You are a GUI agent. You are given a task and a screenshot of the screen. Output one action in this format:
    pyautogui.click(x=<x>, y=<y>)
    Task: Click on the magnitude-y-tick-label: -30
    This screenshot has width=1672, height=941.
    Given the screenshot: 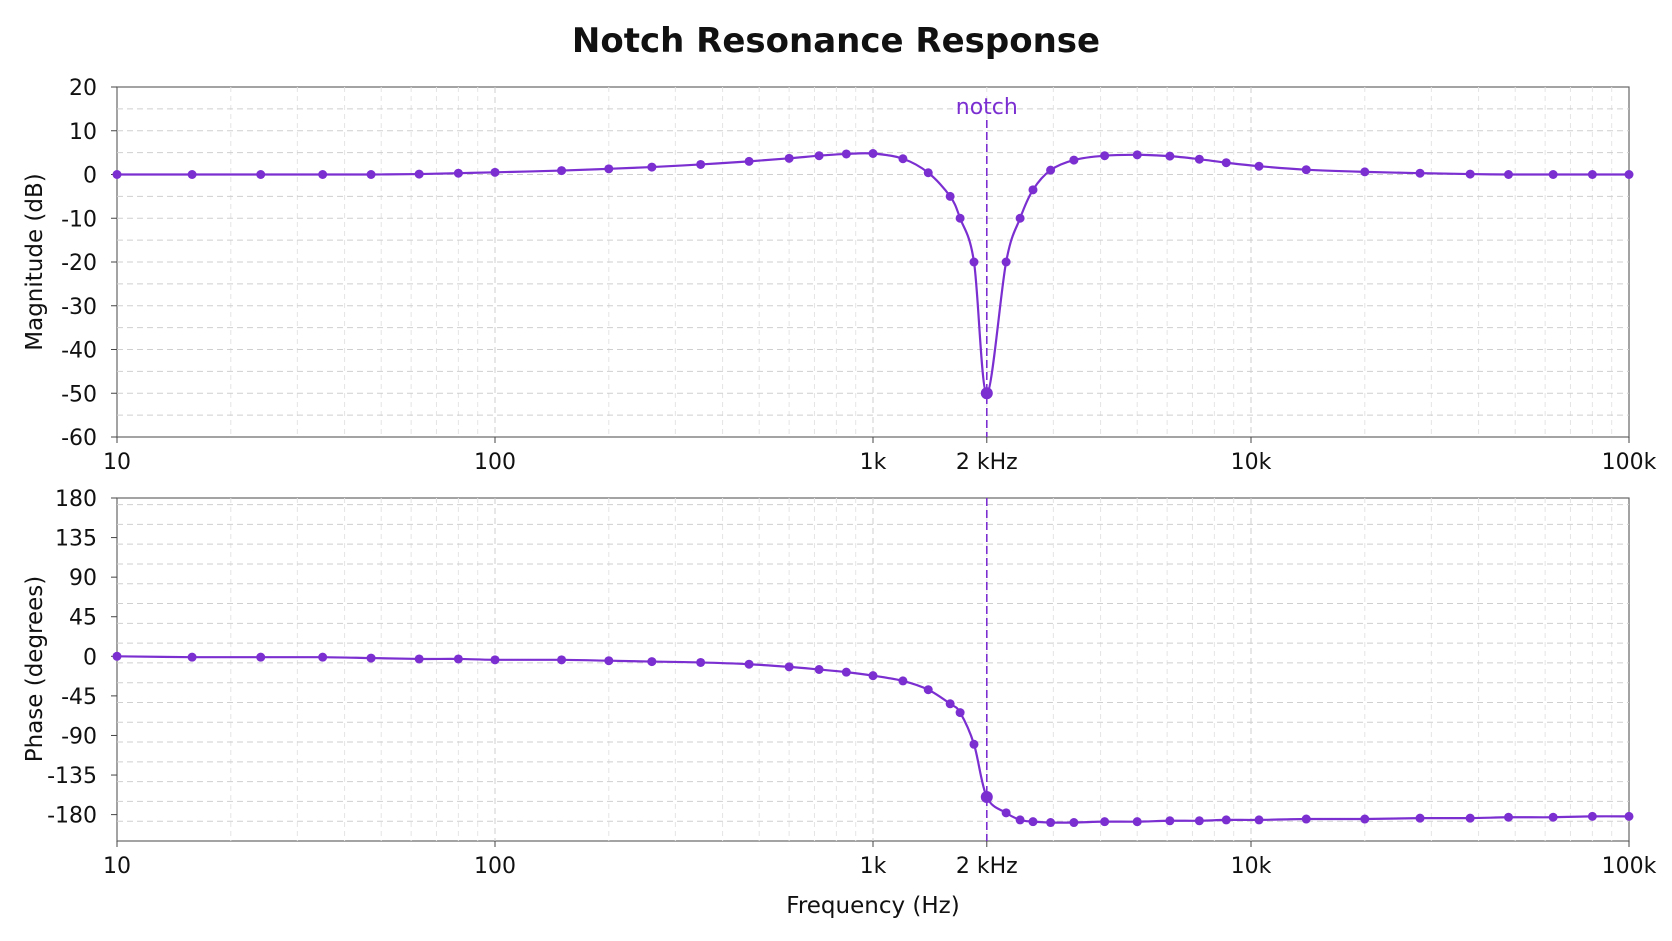 What is the action you would take?
    pyautogui.click(x=79, y=307)
    